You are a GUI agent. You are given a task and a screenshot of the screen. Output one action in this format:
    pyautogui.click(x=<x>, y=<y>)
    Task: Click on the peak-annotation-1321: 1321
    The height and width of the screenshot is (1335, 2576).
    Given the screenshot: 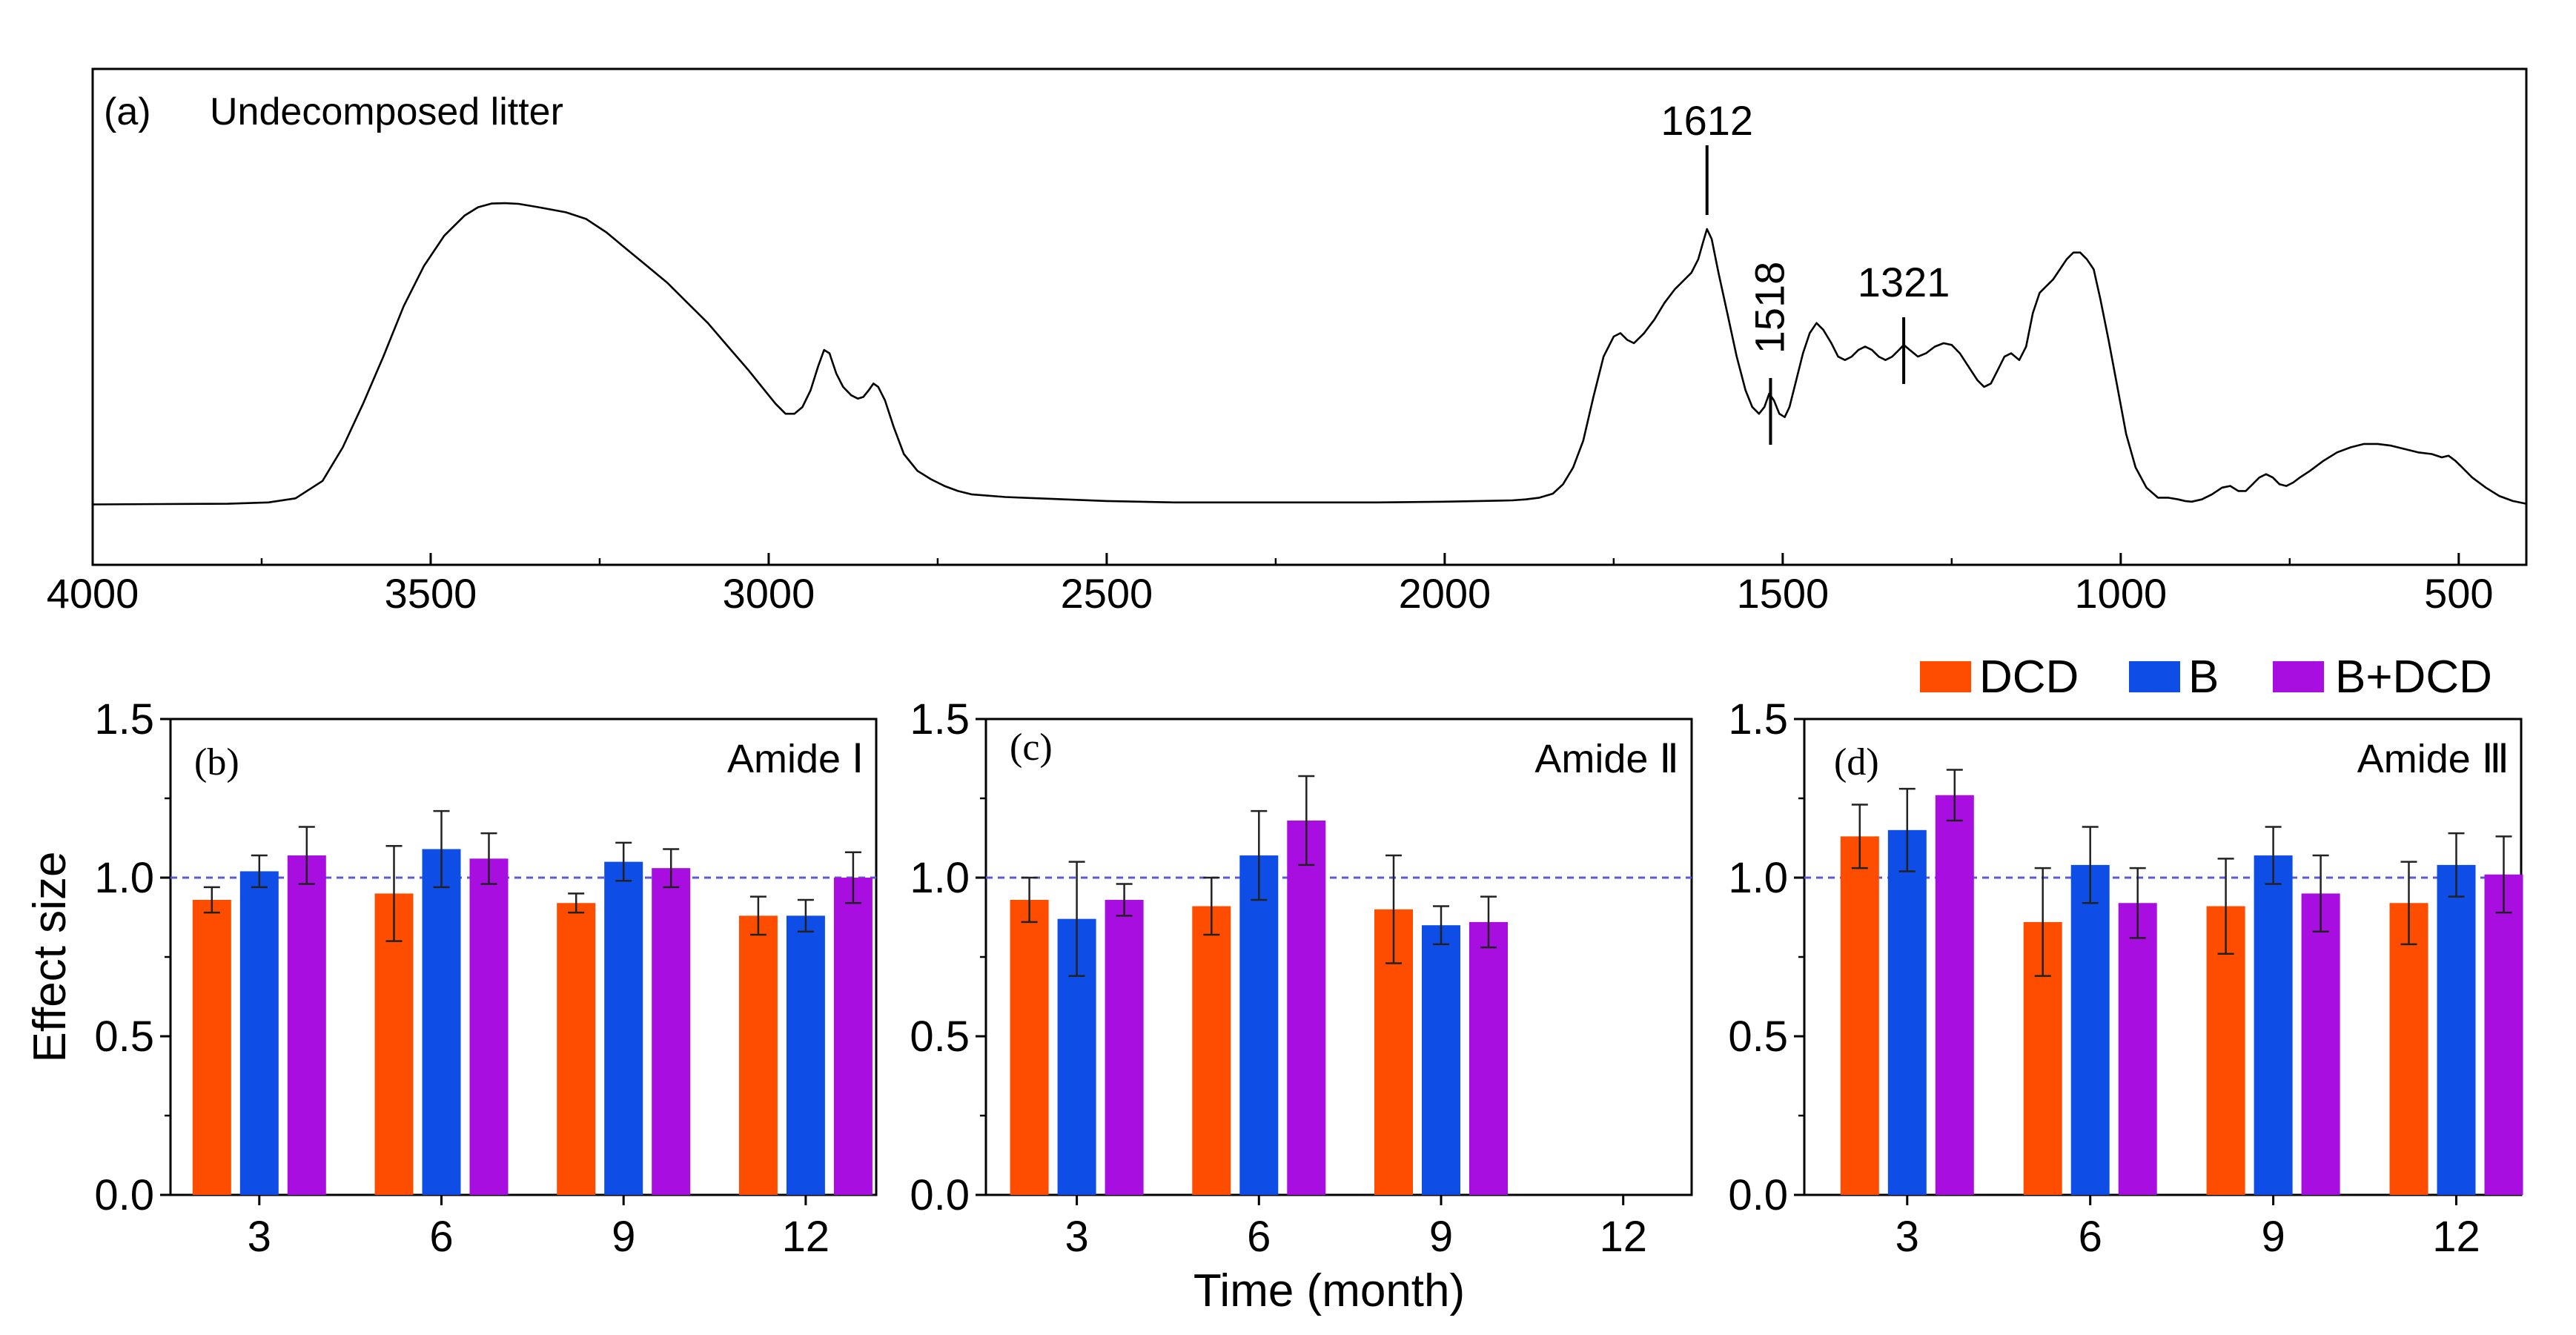 What is the action you would take?
    pyautogui.click(x=1904, y=321)
    